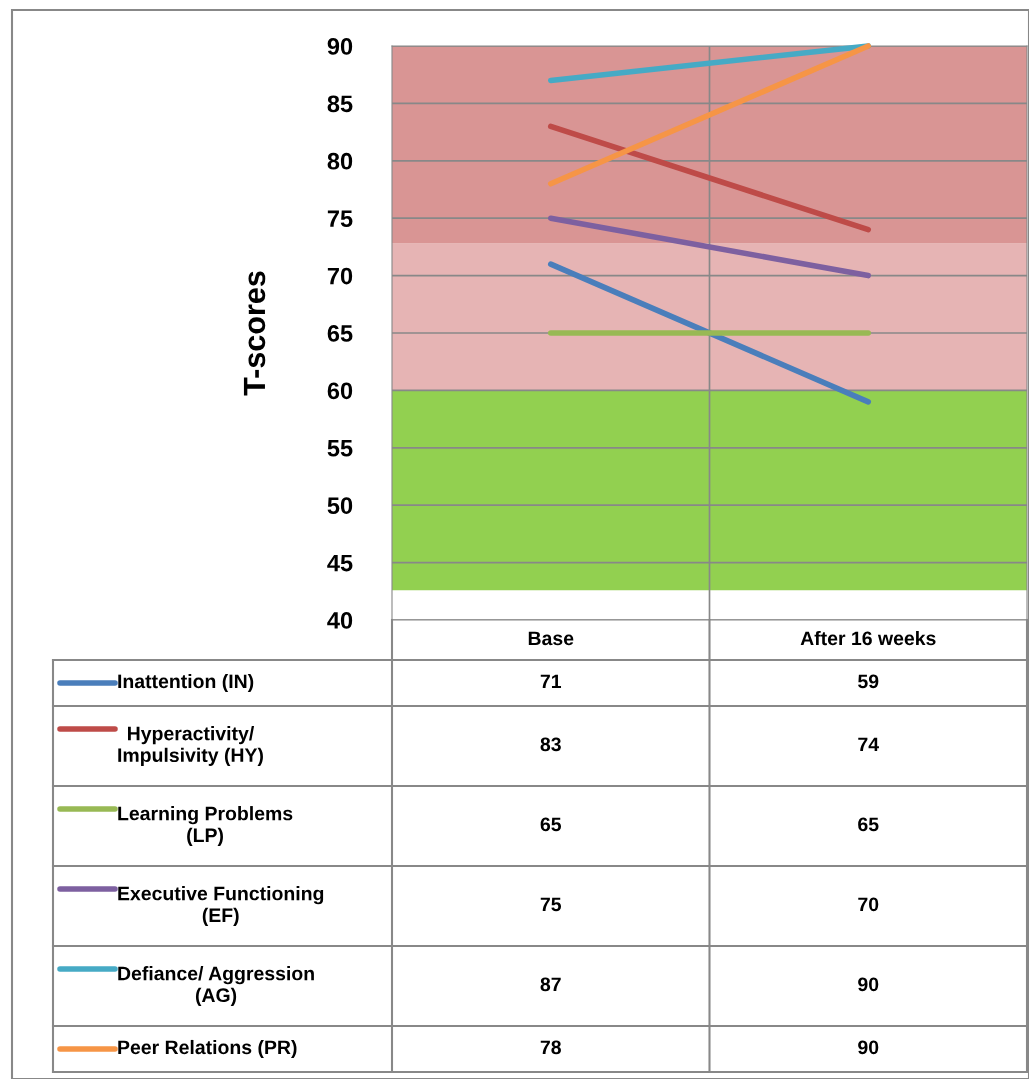 This screenshot has height=1079, width=1029. I want to click on y-tick-label: 65, so click(340, 333).